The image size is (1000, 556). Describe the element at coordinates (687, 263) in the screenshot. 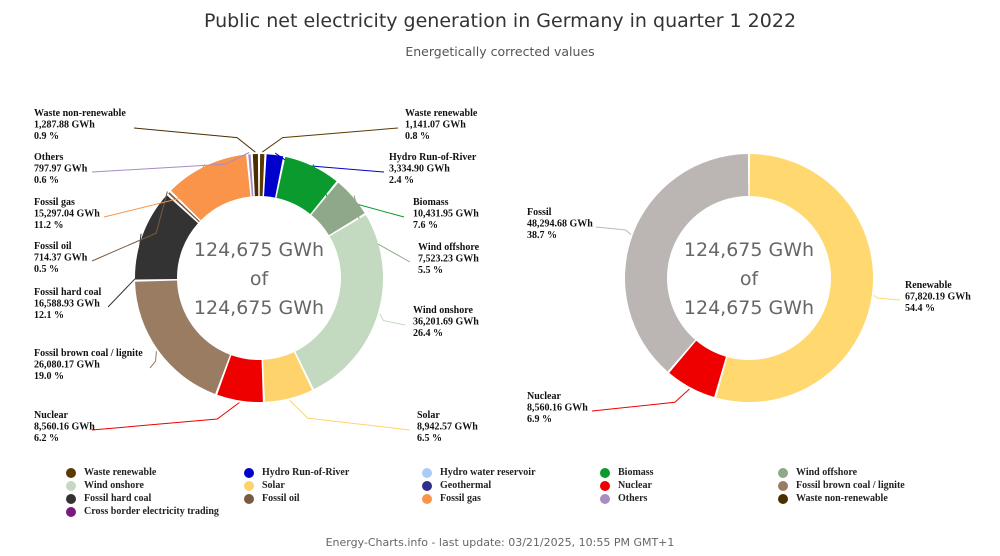

I see `slice-fossil` at that location.